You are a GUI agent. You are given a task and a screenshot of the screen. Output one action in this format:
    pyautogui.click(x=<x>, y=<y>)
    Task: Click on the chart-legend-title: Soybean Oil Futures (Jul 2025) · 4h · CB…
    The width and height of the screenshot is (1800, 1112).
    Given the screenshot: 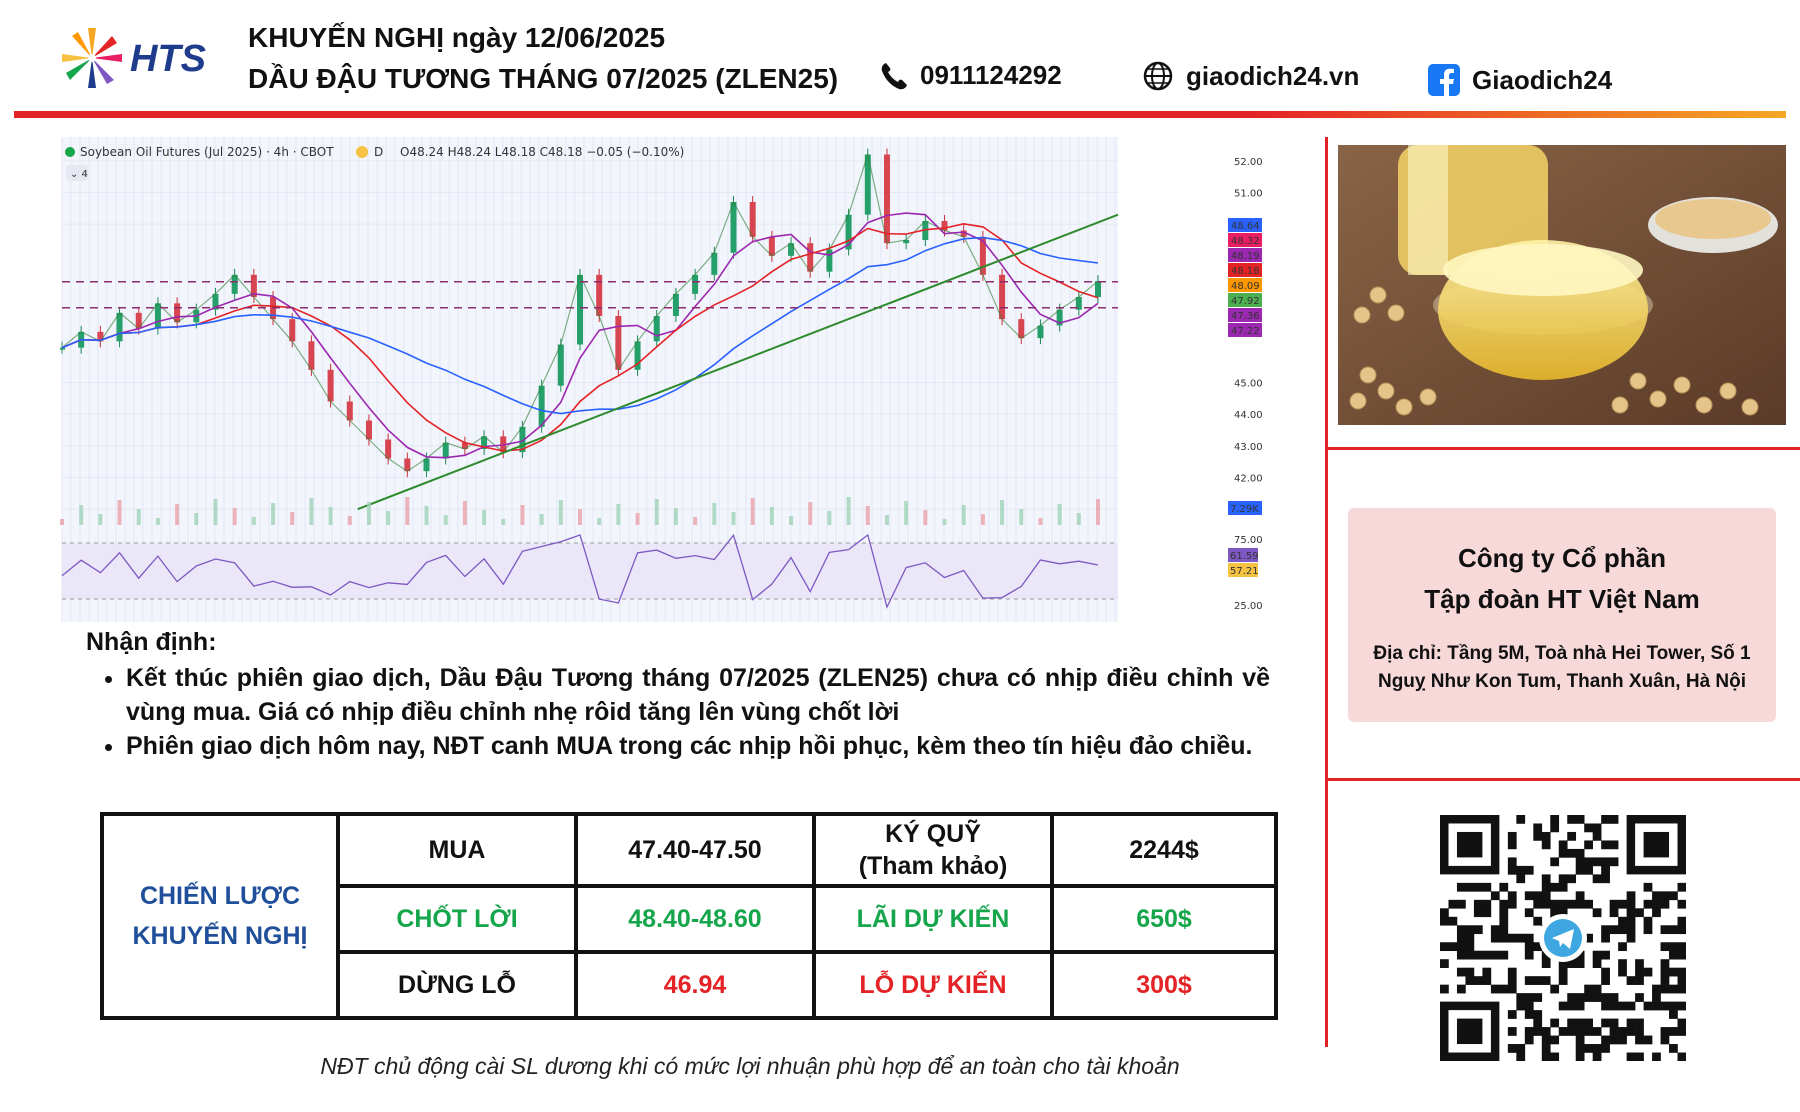 What is the action you would take?
    pyautogui.click(x=207, y=152)
    